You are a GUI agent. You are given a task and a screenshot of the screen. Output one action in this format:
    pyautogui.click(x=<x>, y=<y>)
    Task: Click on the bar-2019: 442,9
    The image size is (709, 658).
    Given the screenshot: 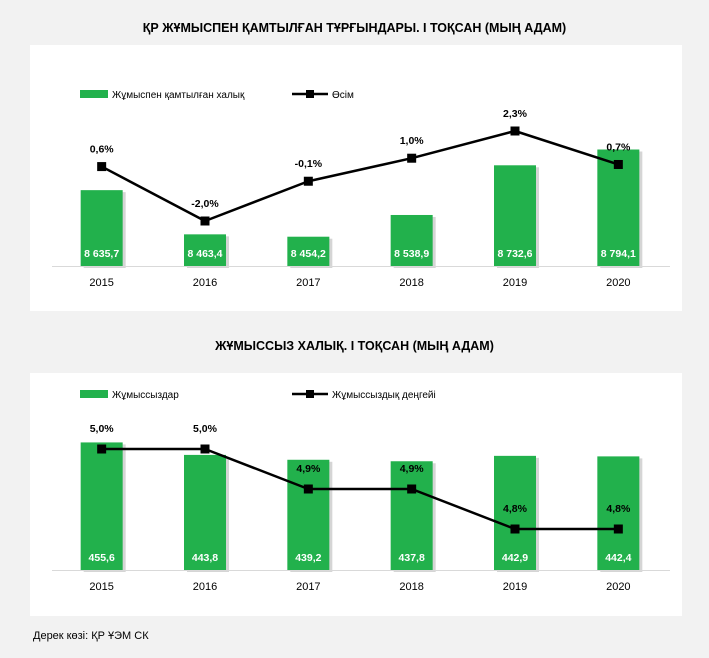 What is the action you would take?
    pyautogui.click(x=516, y=513)
    